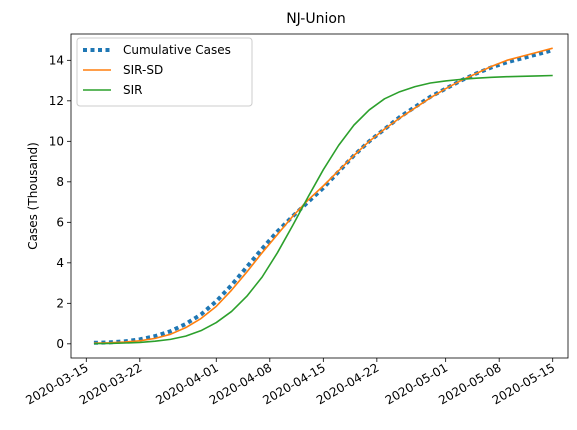 The height and width of the screenshot is (430, 577). What do you see at coordinates (133, 90) in the screenshot?
I see `legend-label: SIR` at bounding box center [133, 90].